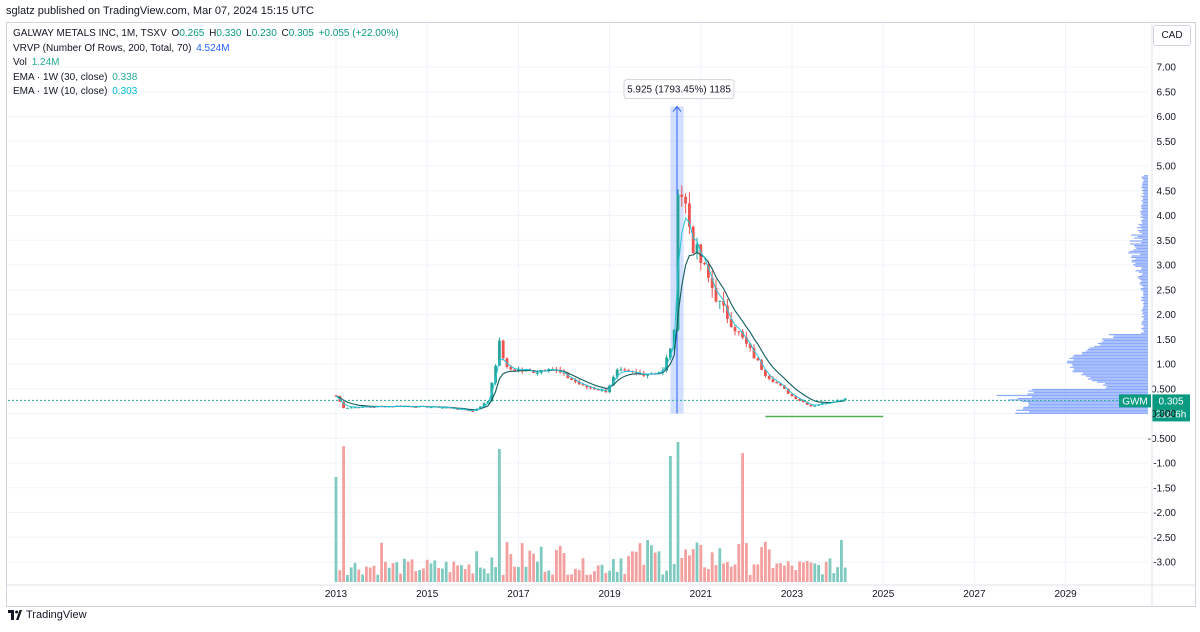 The width and height of the screenshot is (1200, 632). What do you see at coordinates (207, 78) in the screenshot?
I see `legend-ema30-row: EMA · 1W (30, close) 0.338` at bounding box center [207, 78].